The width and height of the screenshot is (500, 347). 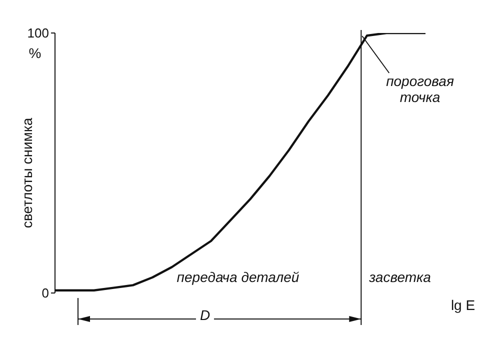 What do you see at coordinates (27, 173) in the screenshot?
I see `y-axis-title: светлоты снимка` at bounding box center [27, 173].